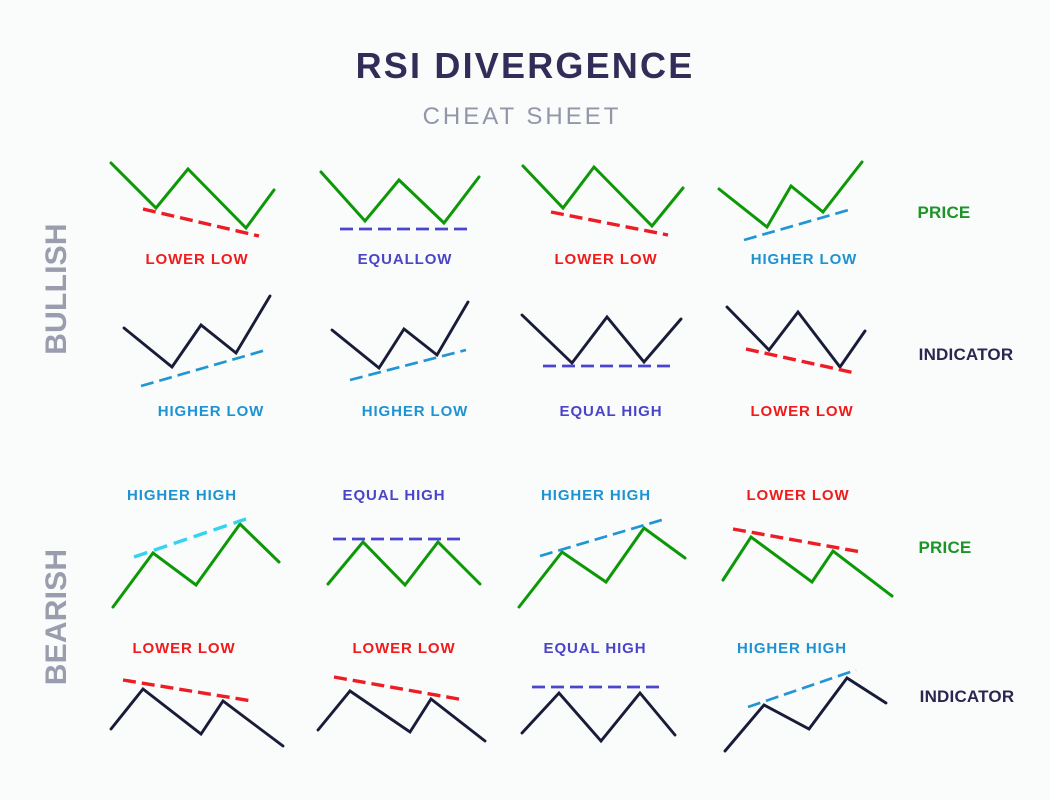 Image resolution: width=1050 pixels, height=800 pixels. What do you see at coordinates (56, 288) in the screenshot?
I see `svg-text: BULLISH` at bounding box center [56, 288].